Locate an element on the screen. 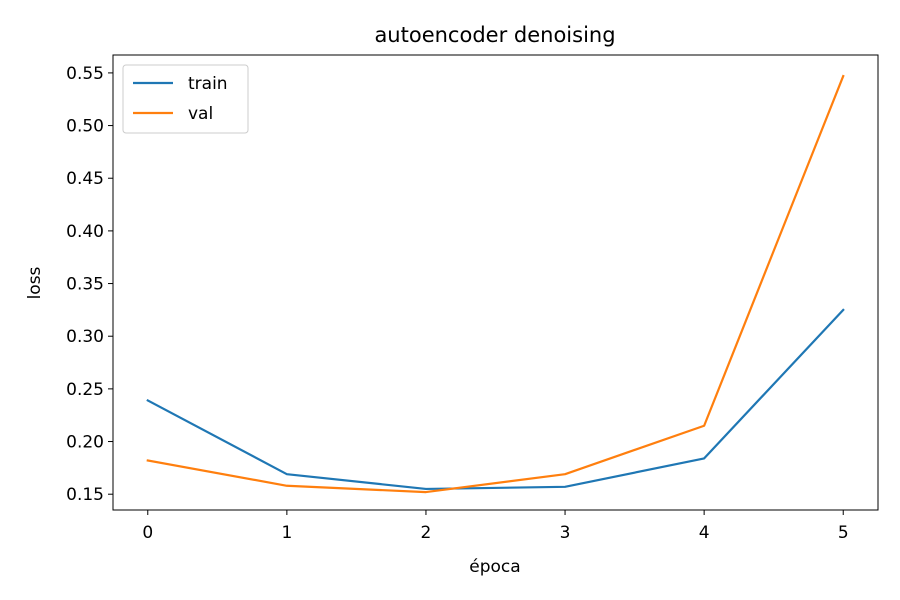 This screenshot has width=900, height=600. y-tick-label: 0.45 is located at coordinates (85, 179).